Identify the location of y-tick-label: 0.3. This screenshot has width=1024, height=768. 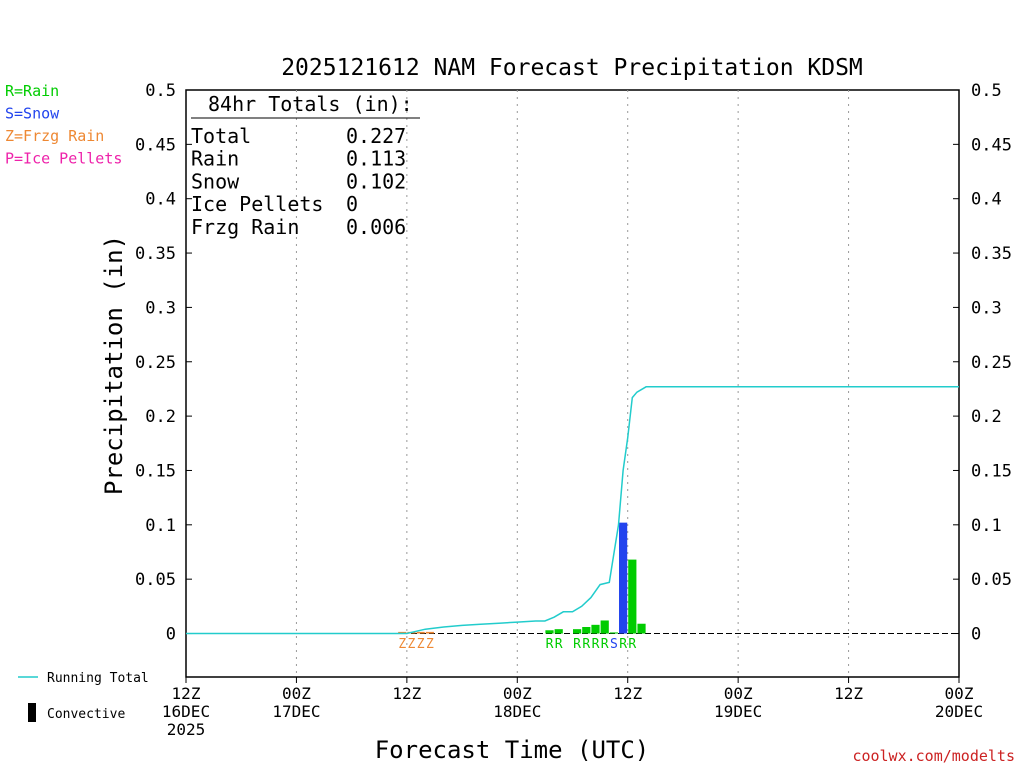
(160, 308).